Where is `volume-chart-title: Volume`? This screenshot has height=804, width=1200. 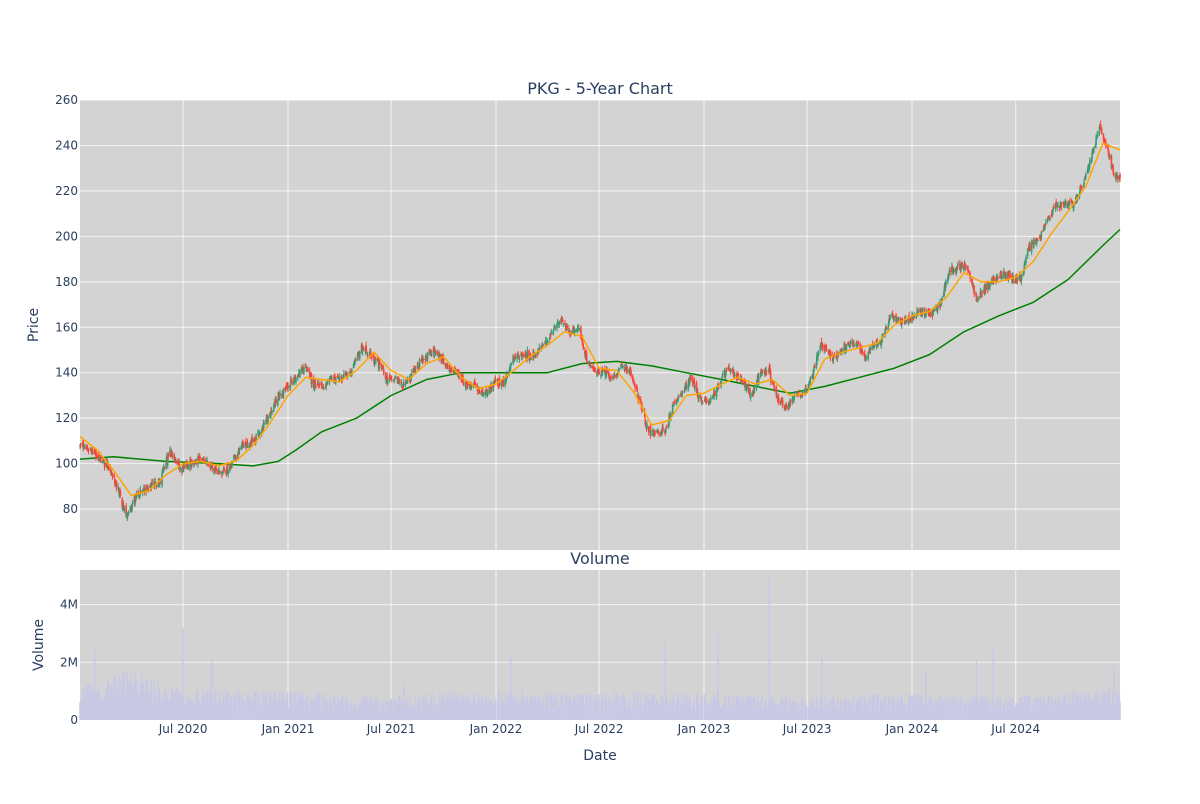 volume-chart-title: Volume is located at coordinates (600, 558).